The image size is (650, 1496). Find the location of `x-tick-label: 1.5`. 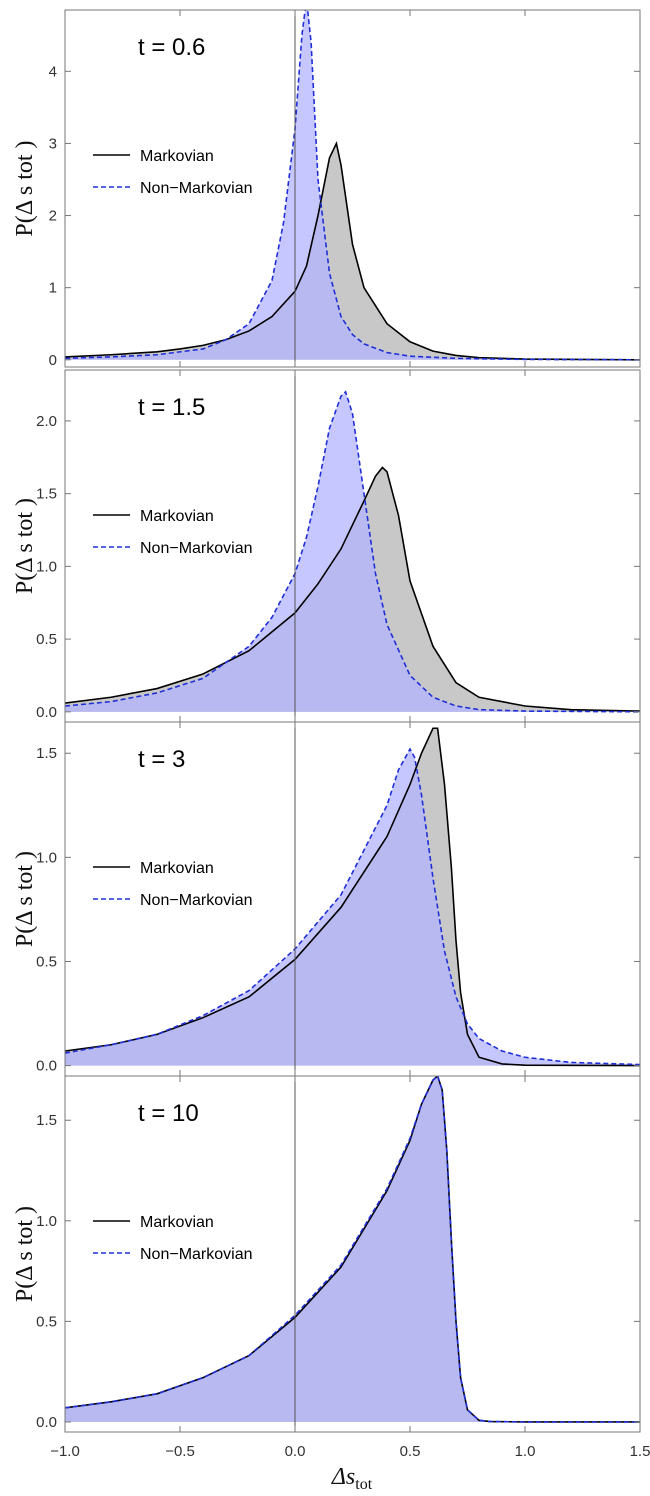

x-tick-label: 1.5 is located at coordinates (640, 1451).